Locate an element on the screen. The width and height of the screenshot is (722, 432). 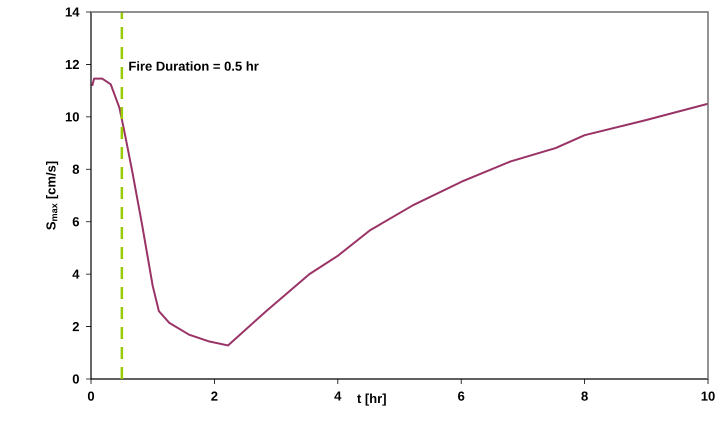
ref-line-label: Fire Duration = 0.5 hr is located at coordinates (194, 66).